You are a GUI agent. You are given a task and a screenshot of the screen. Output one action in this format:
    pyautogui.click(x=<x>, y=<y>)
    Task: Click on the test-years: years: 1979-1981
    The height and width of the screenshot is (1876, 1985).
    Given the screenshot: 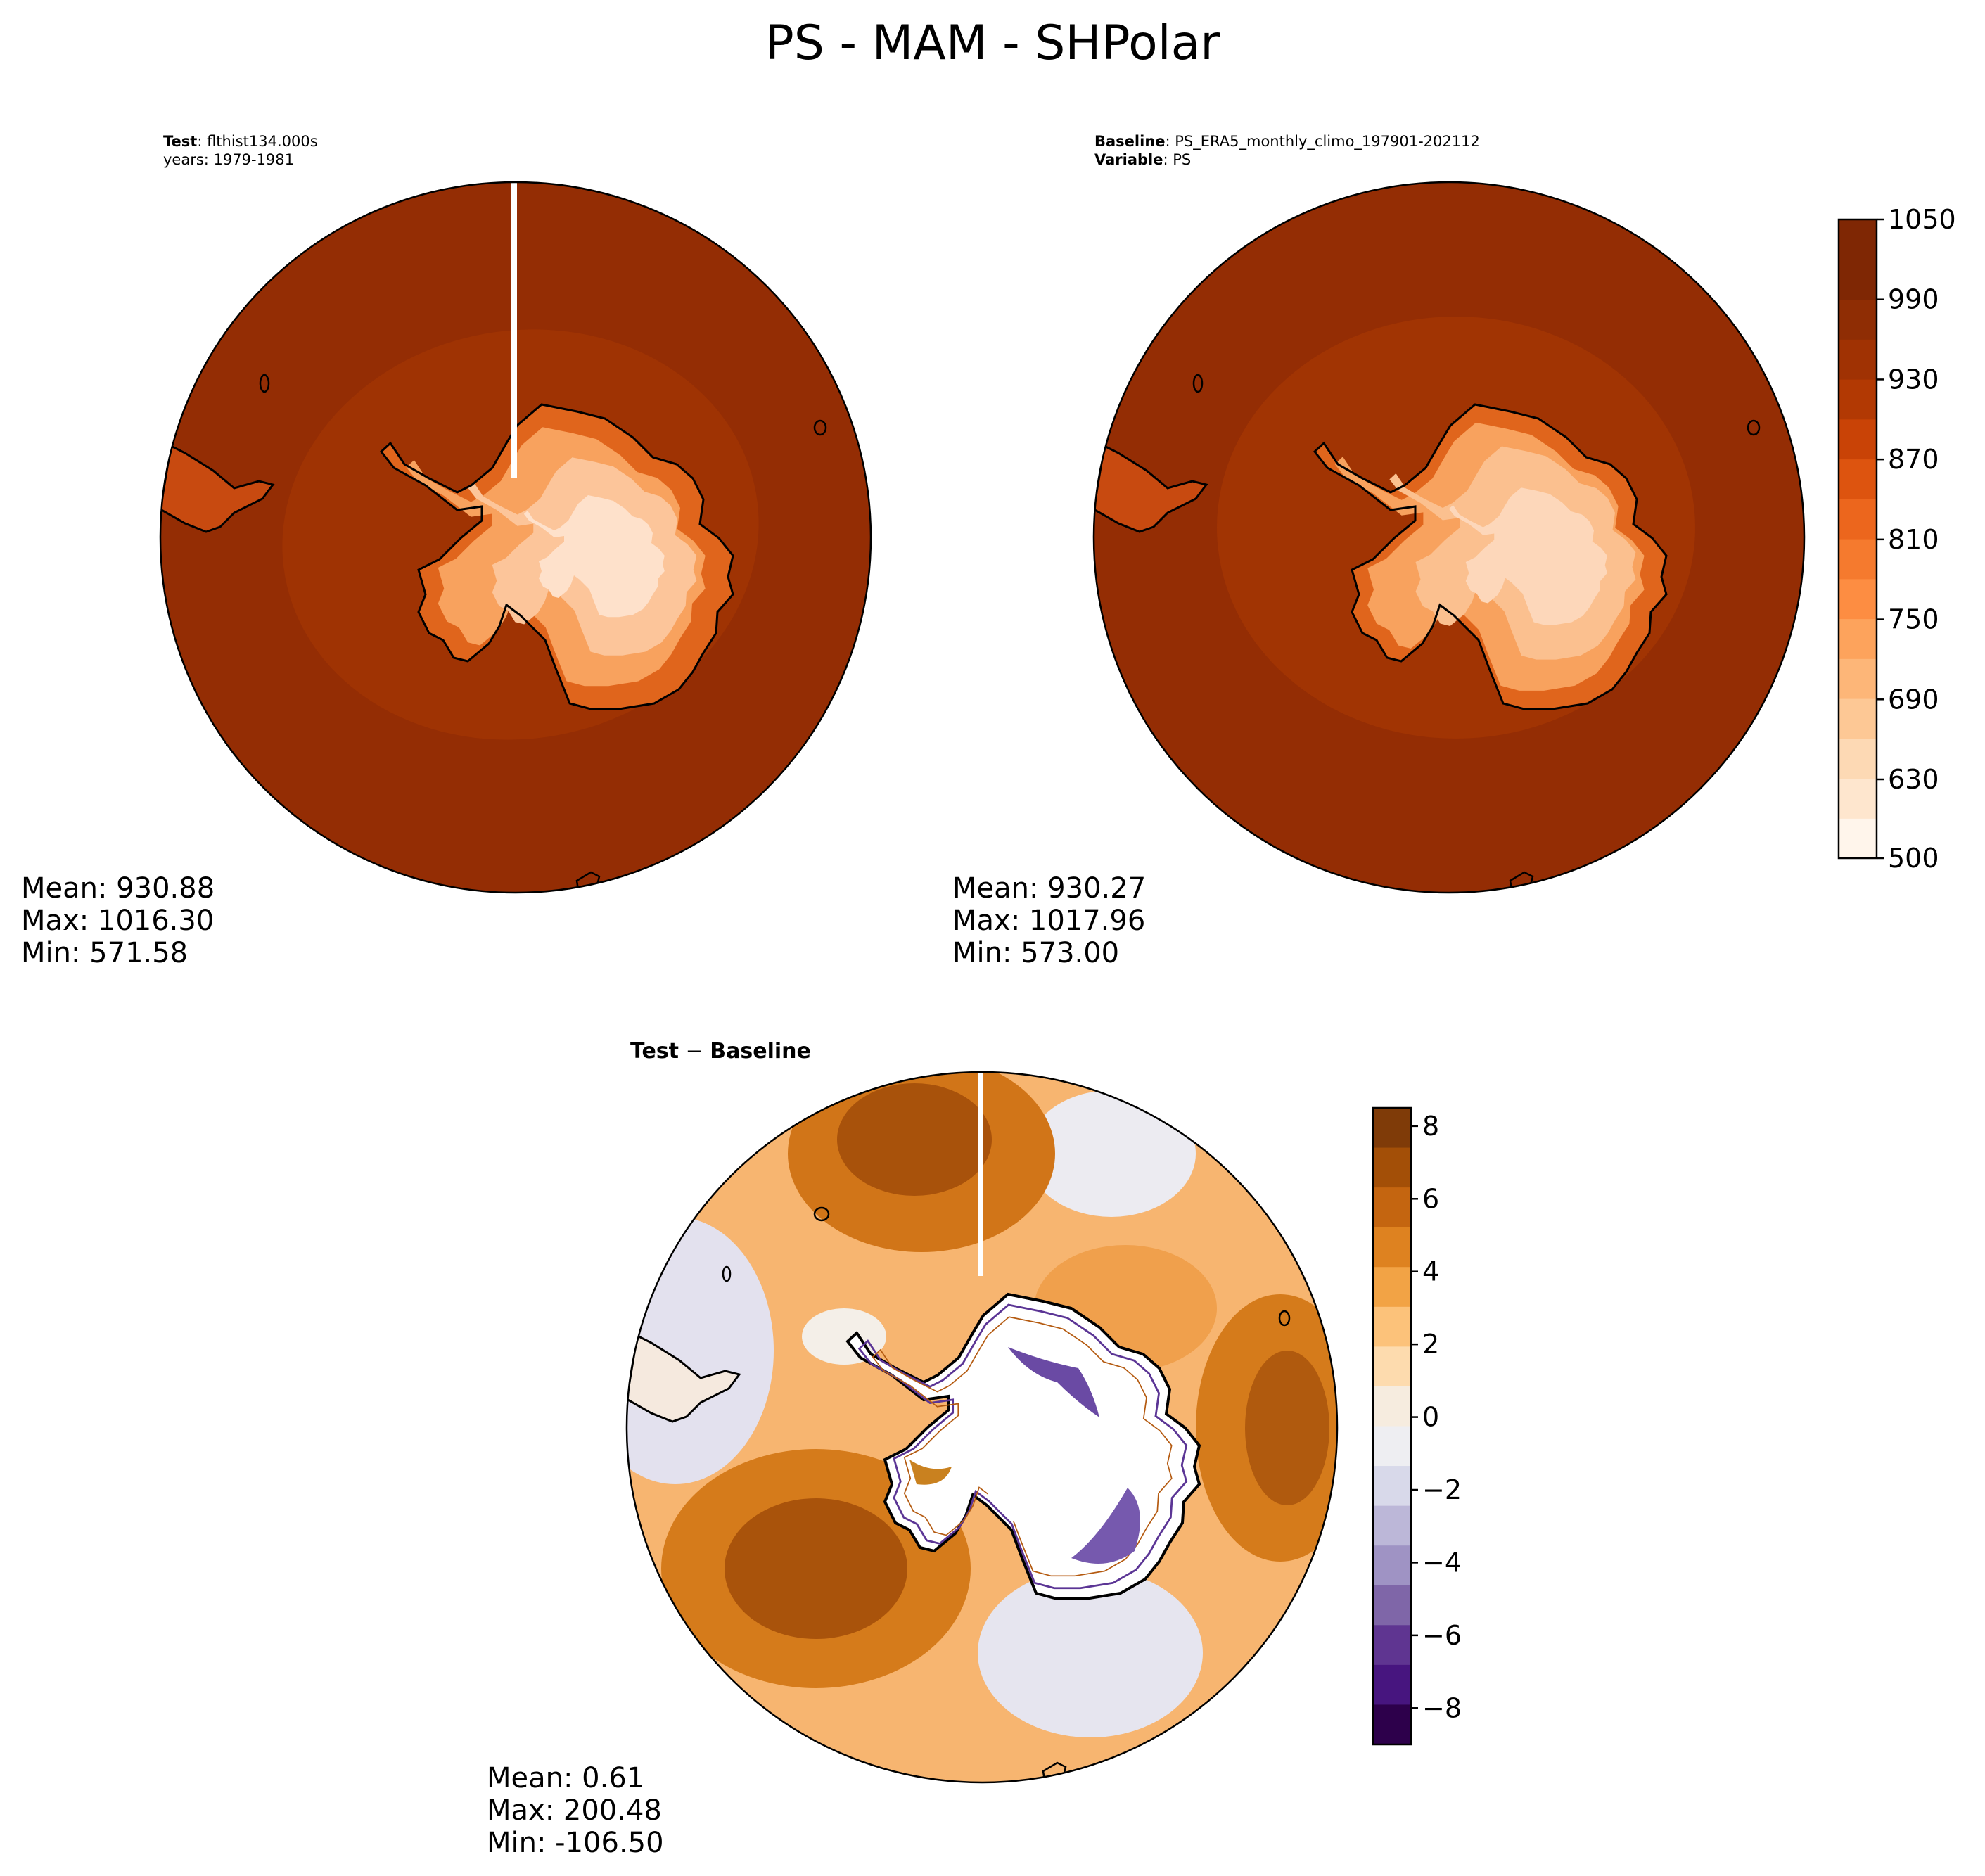 What is the action you would take?
    pyautogui.click(x=229, y=159)
    